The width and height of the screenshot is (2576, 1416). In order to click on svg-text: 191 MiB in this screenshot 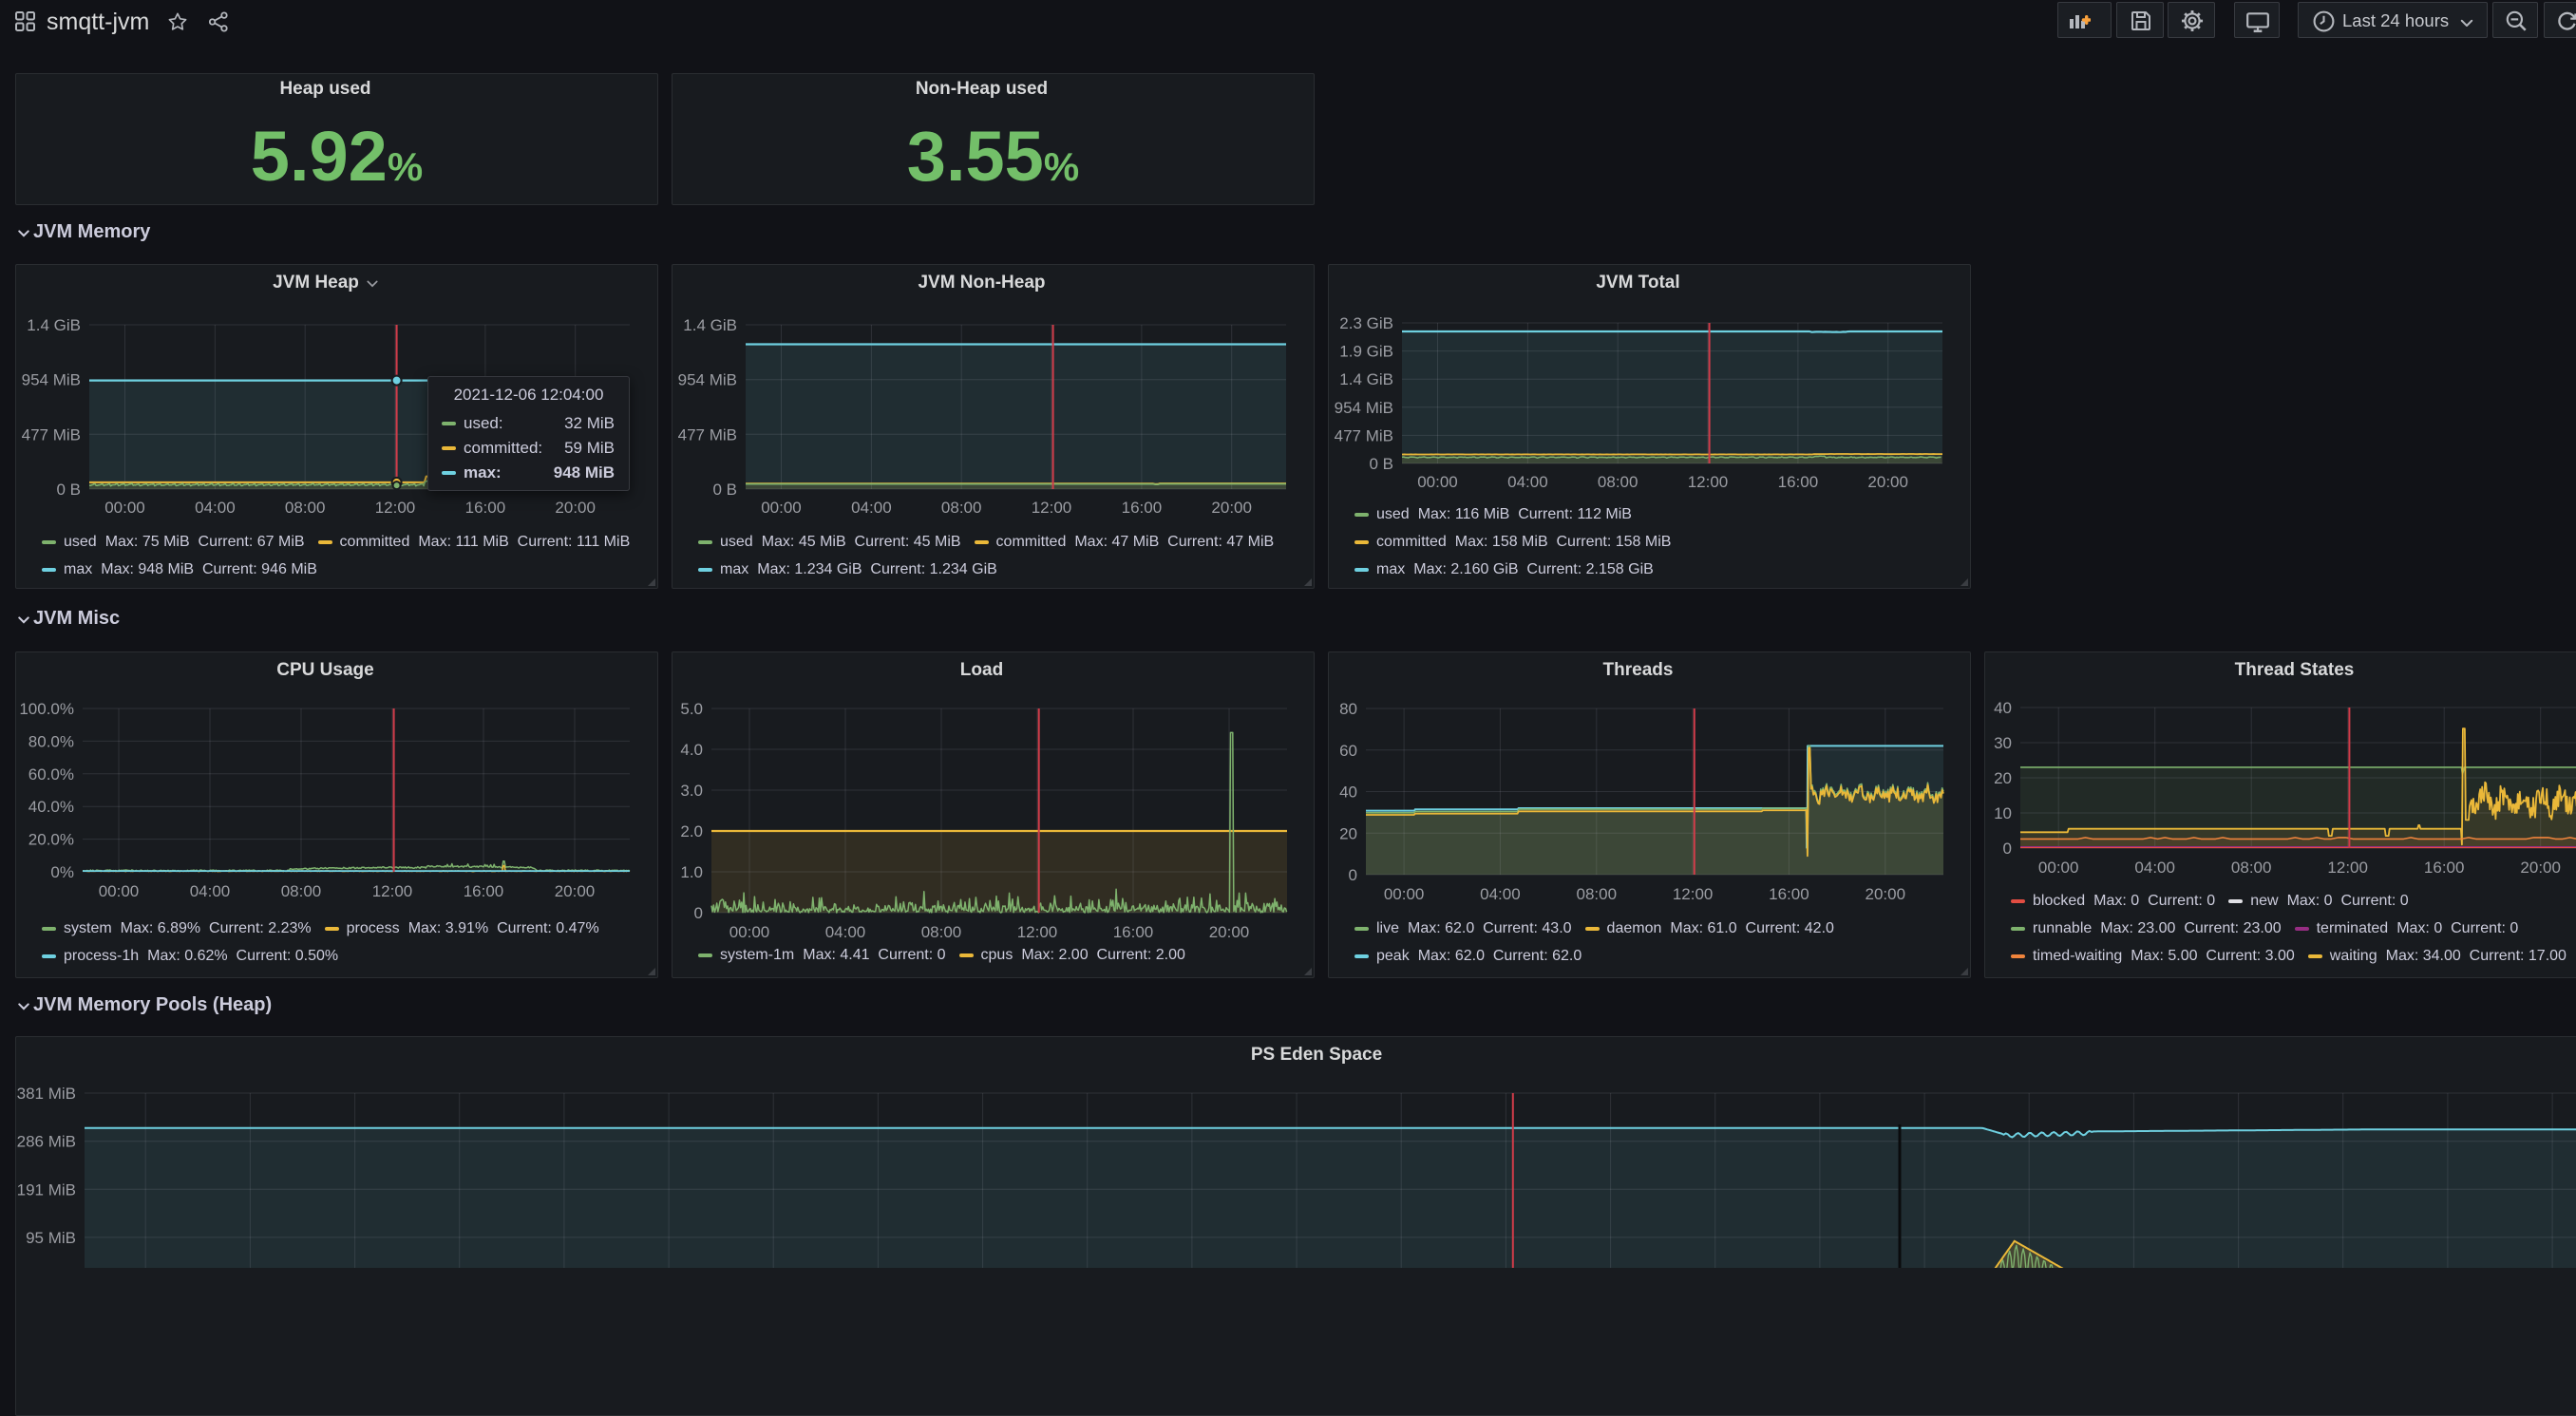, I will do `click(46, 1189)`.